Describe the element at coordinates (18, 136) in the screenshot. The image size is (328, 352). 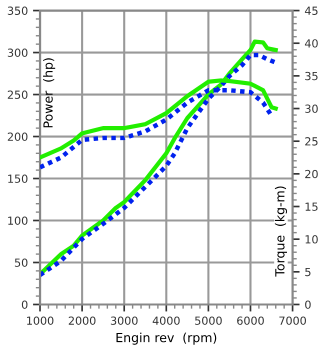
I see `y-tick-label: 200` at that location.